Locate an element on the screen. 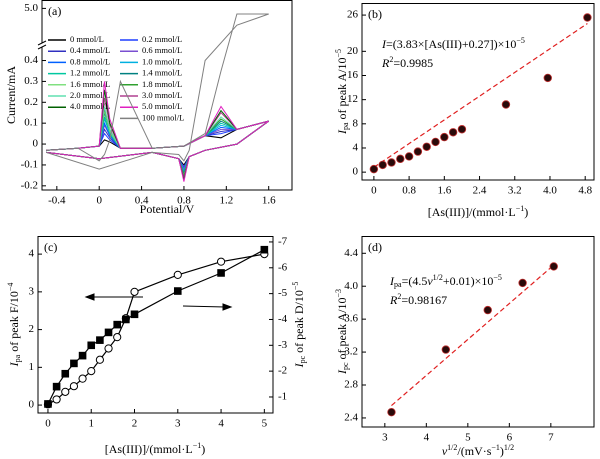 This screenshot has height=459, width=600. y-tick-label: 3.6 is located at coordinates (351, 319).